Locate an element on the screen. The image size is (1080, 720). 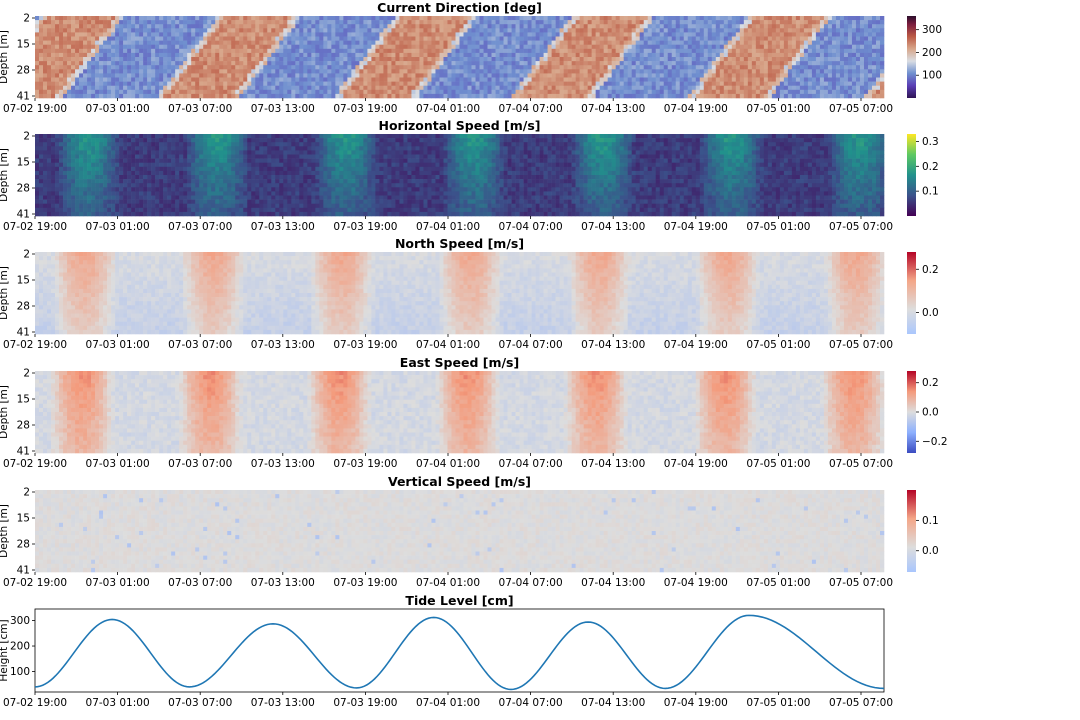
colorbar-tick-label: −0.2 is located at coordinates (935, 442).